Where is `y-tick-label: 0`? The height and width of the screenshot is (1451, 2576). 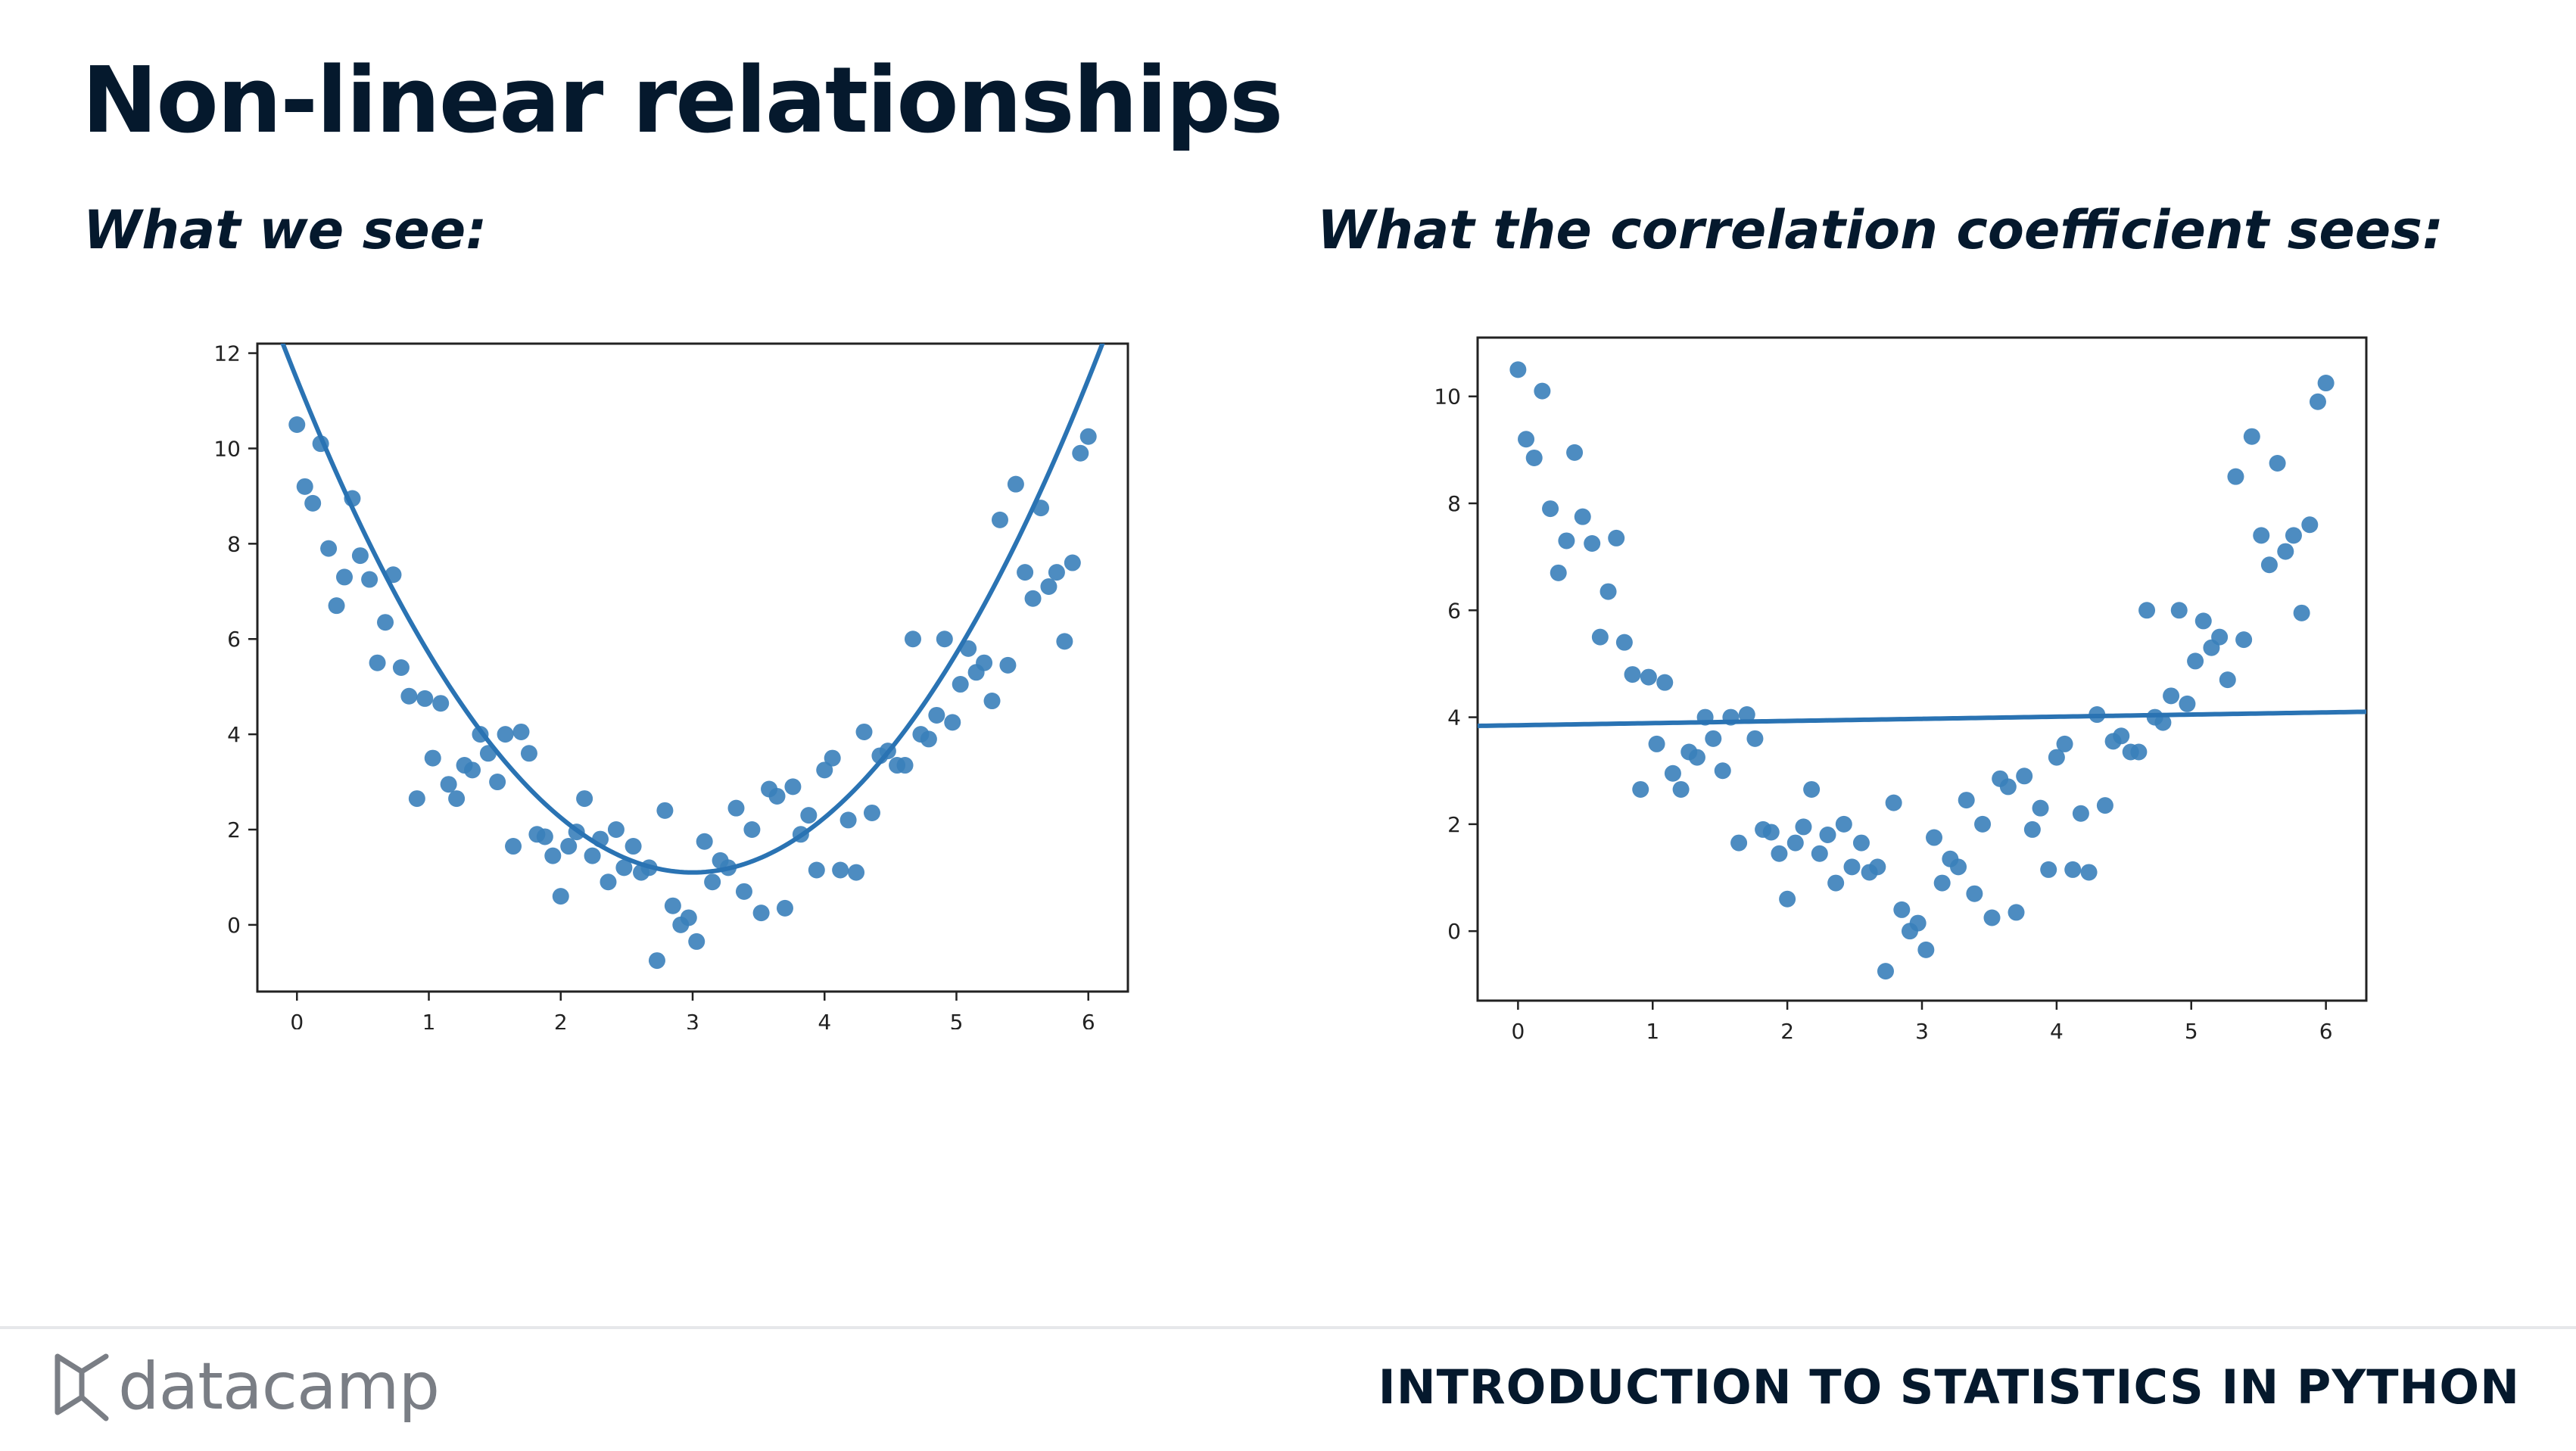 y-tick-label: 0 is located at coordinates (234, 925).